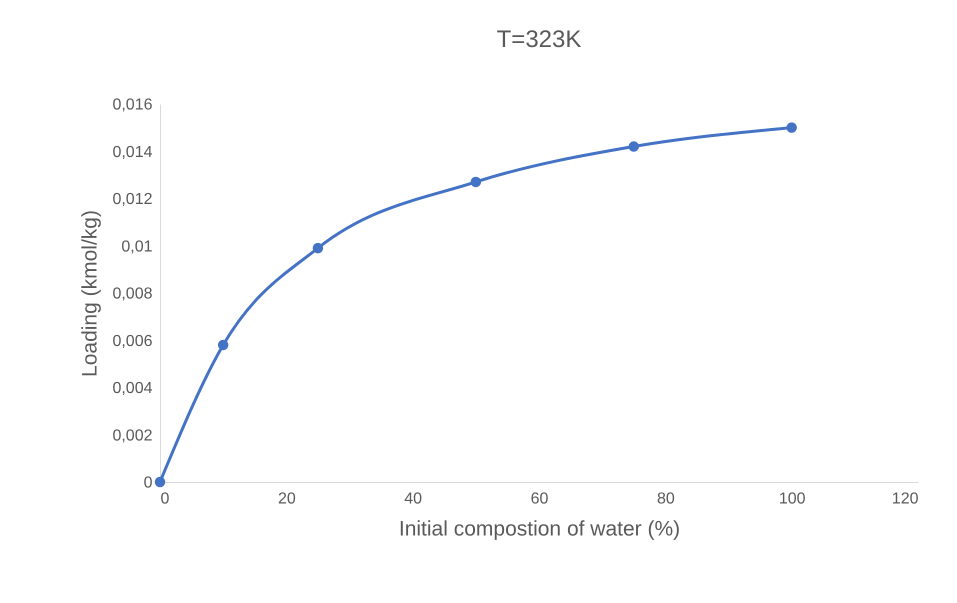  Describe the element at coordinates (539, 499) in the screenshot. I see `x-tick-label: 60` at that location.